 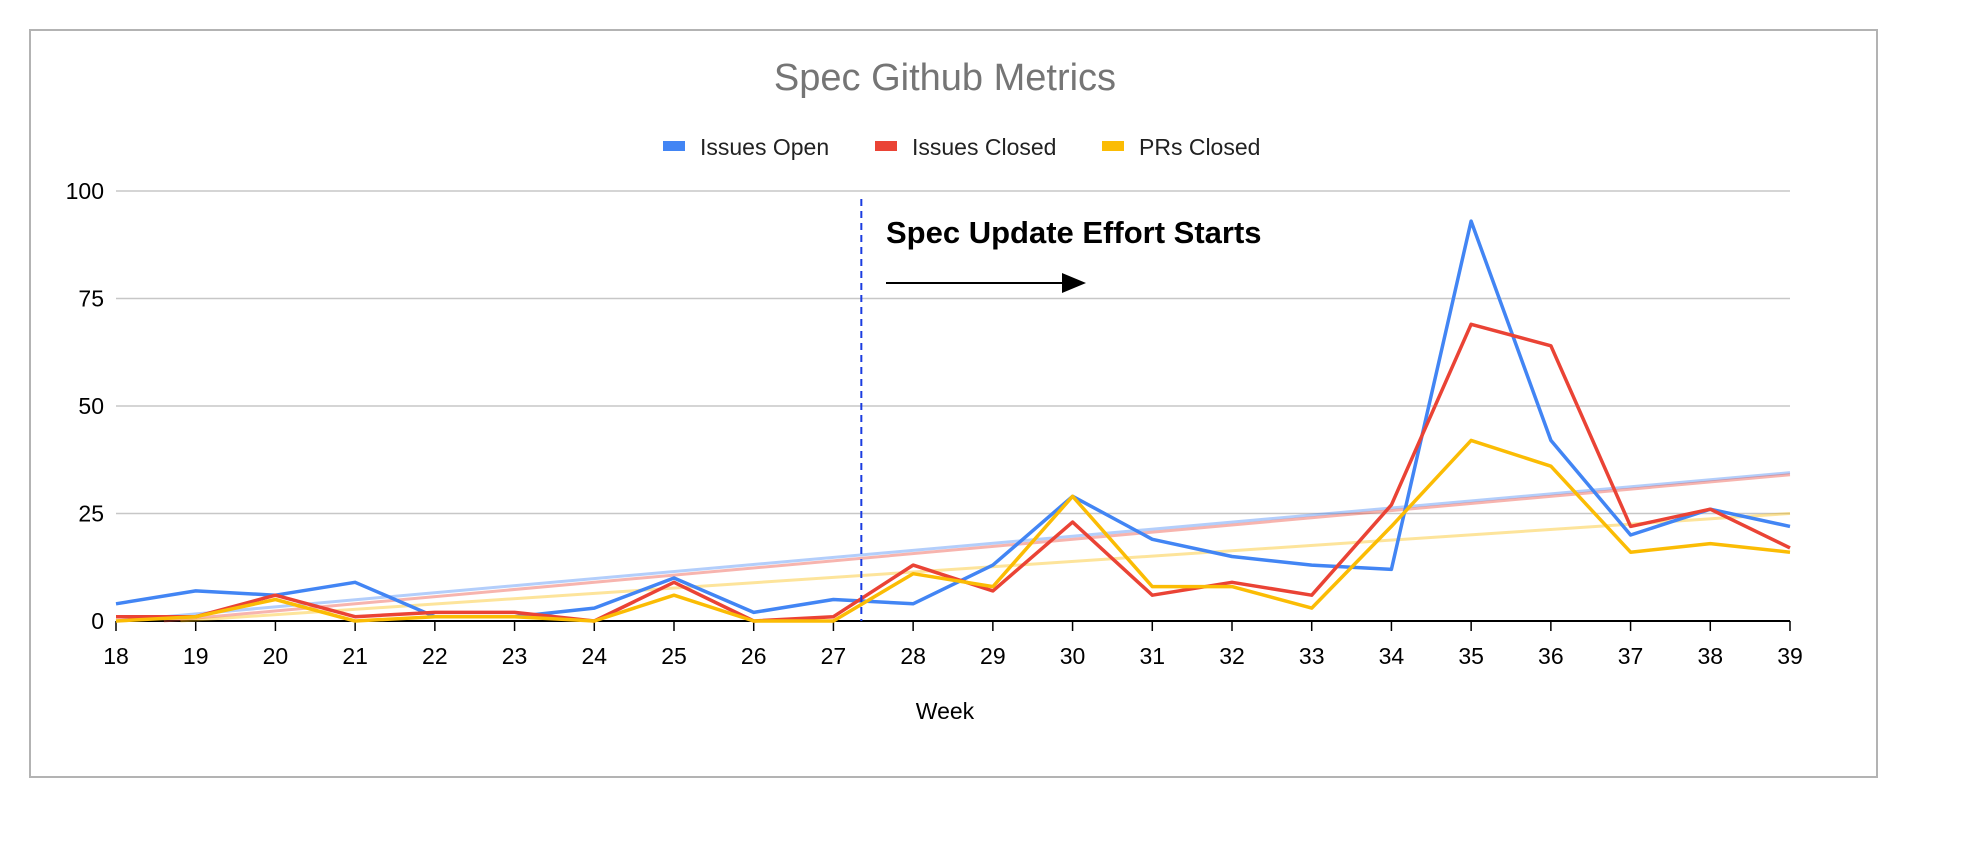 I want to click on legend-label: Issues Closed, so click(x=984, y=147).